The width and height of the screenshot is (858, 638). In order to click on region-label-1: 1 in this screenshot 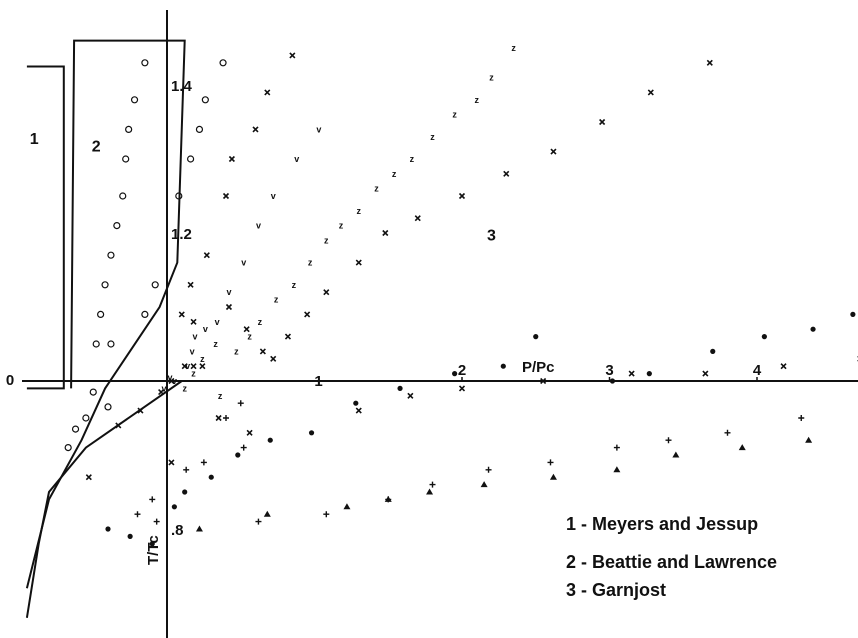, I will do `click(34, 139)`.